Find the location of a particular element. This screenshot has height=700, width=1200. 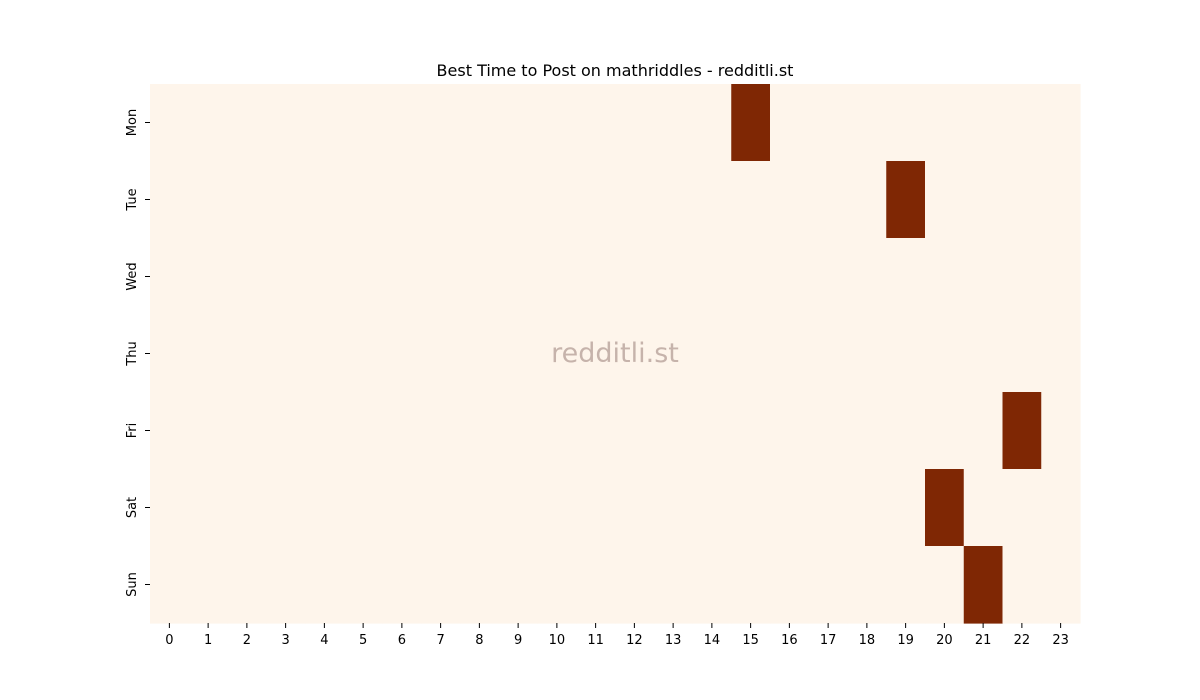

x-tick-label: 19 is located at coordinates (905, 640).